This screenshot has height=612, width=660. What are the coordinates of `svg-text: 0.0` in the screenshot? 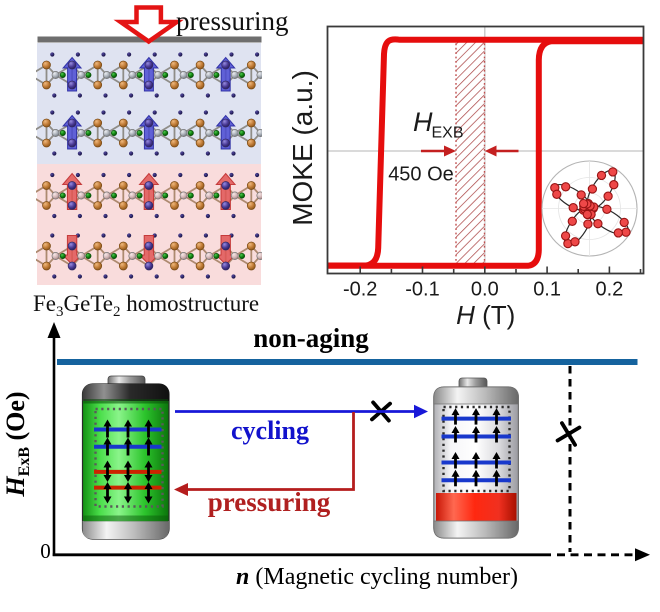 It's located at (485, 290).